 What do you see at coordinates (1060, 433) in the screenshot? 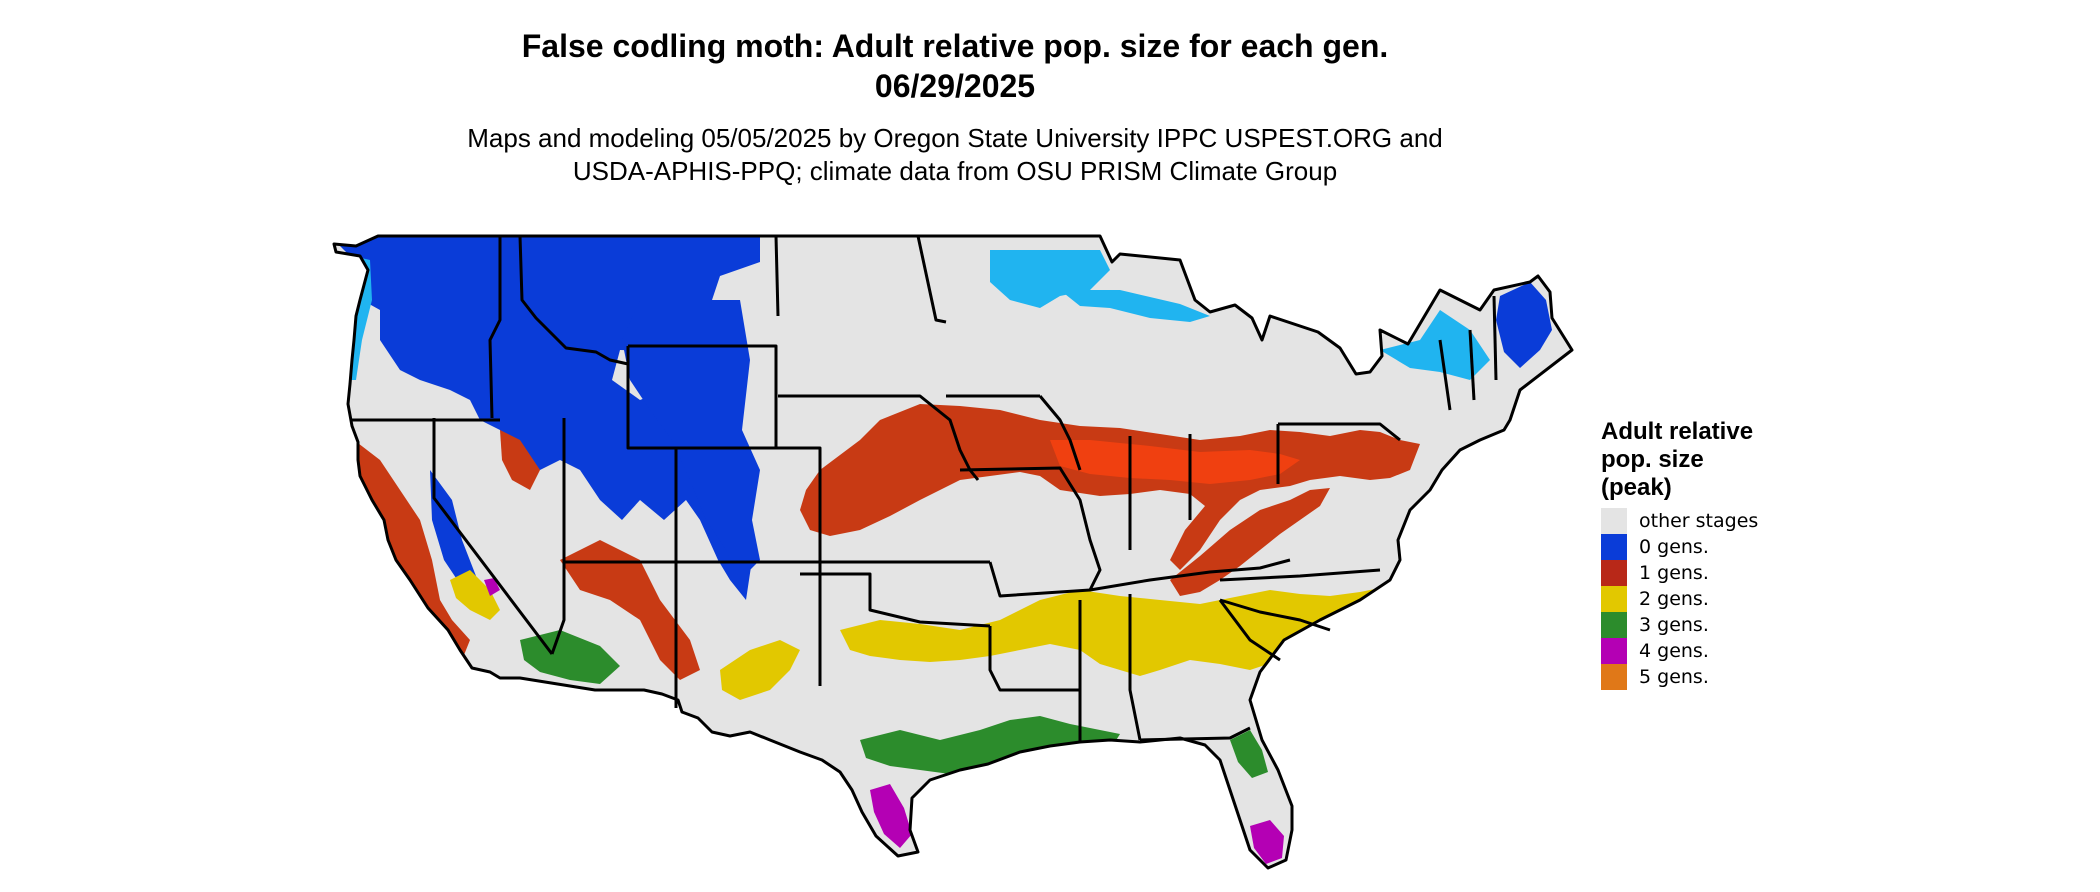
I see `border-wi-il` at bounding box center [1060, 433].